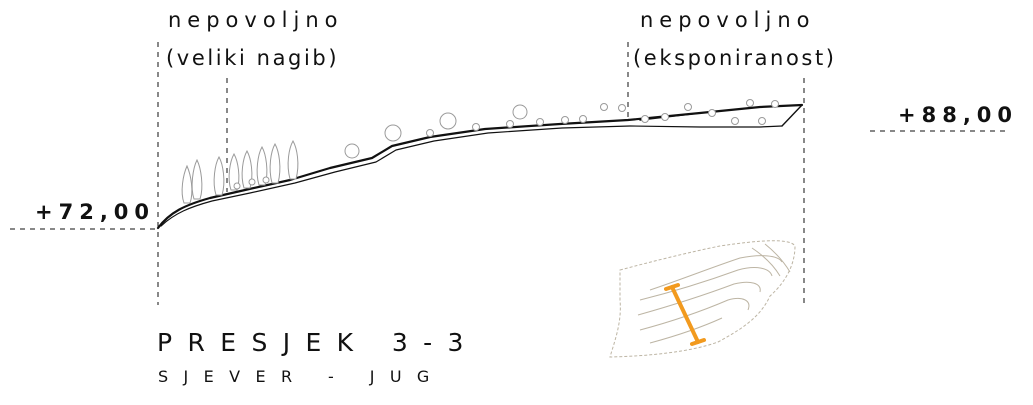 This screenshot has width=1033, height=405. What do you see at coordinates (318, 342) in the screenshot?
I see `section-title: PRESJEK 3-3` at bounding box center [318, 342].